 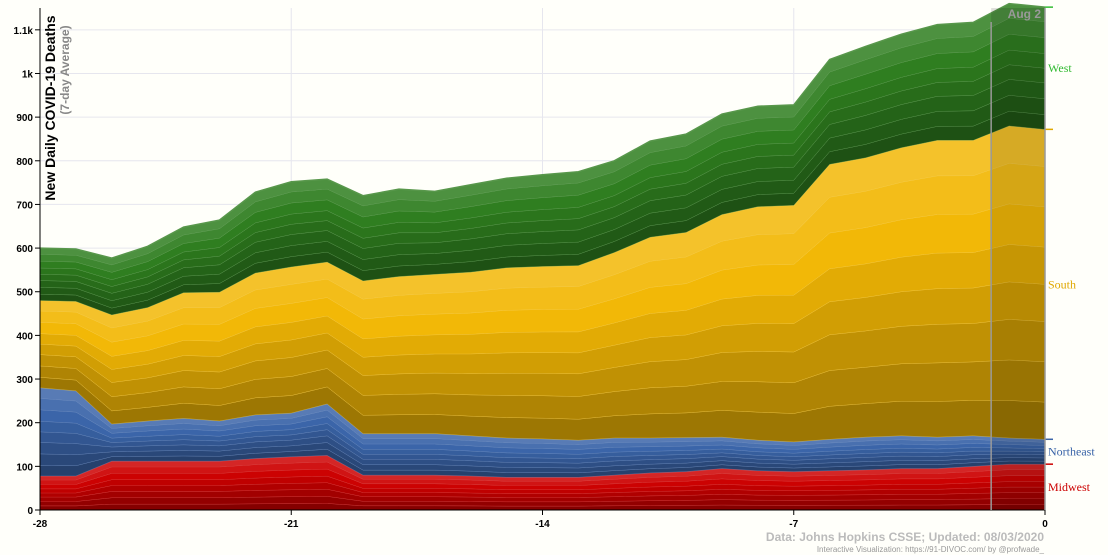 What do you see at coordinates (1025, 14) in the screenshot?
I see `current-date-label: Aug 2` at bounding box center [1025, 14].